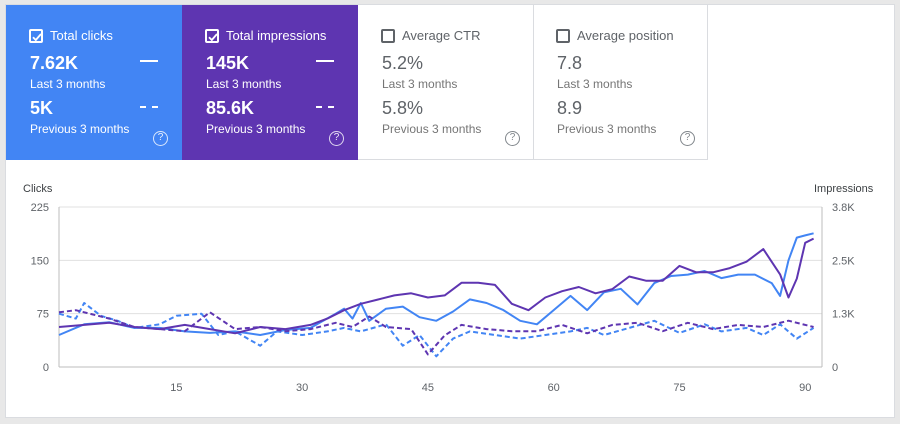 The width and height of the screenshot is (900, 424). What do you see at coordinates (679, 388) in the screenshot?
I see `x-tick-label: 75` at bounding box center [679, 388].